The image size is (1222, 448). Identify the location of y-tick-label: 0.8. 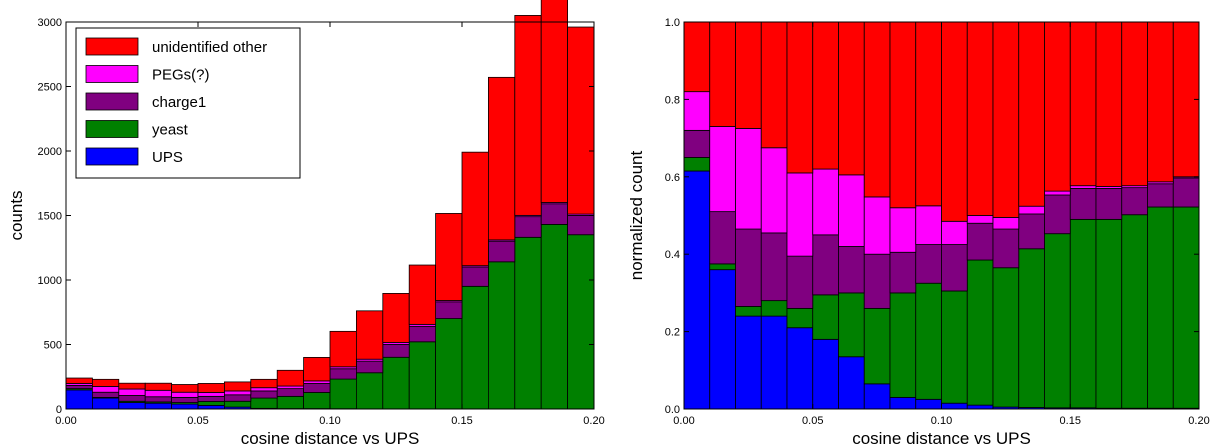
(672, 100).